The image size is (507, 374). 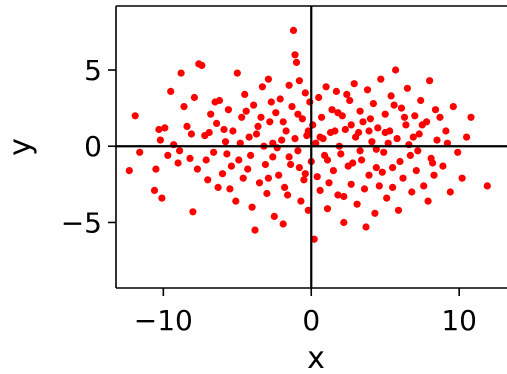 What do you see at coordinates (311, 320) in the screenshot?
I see `x-tick-label: 0` at bounding box center [311, 320].